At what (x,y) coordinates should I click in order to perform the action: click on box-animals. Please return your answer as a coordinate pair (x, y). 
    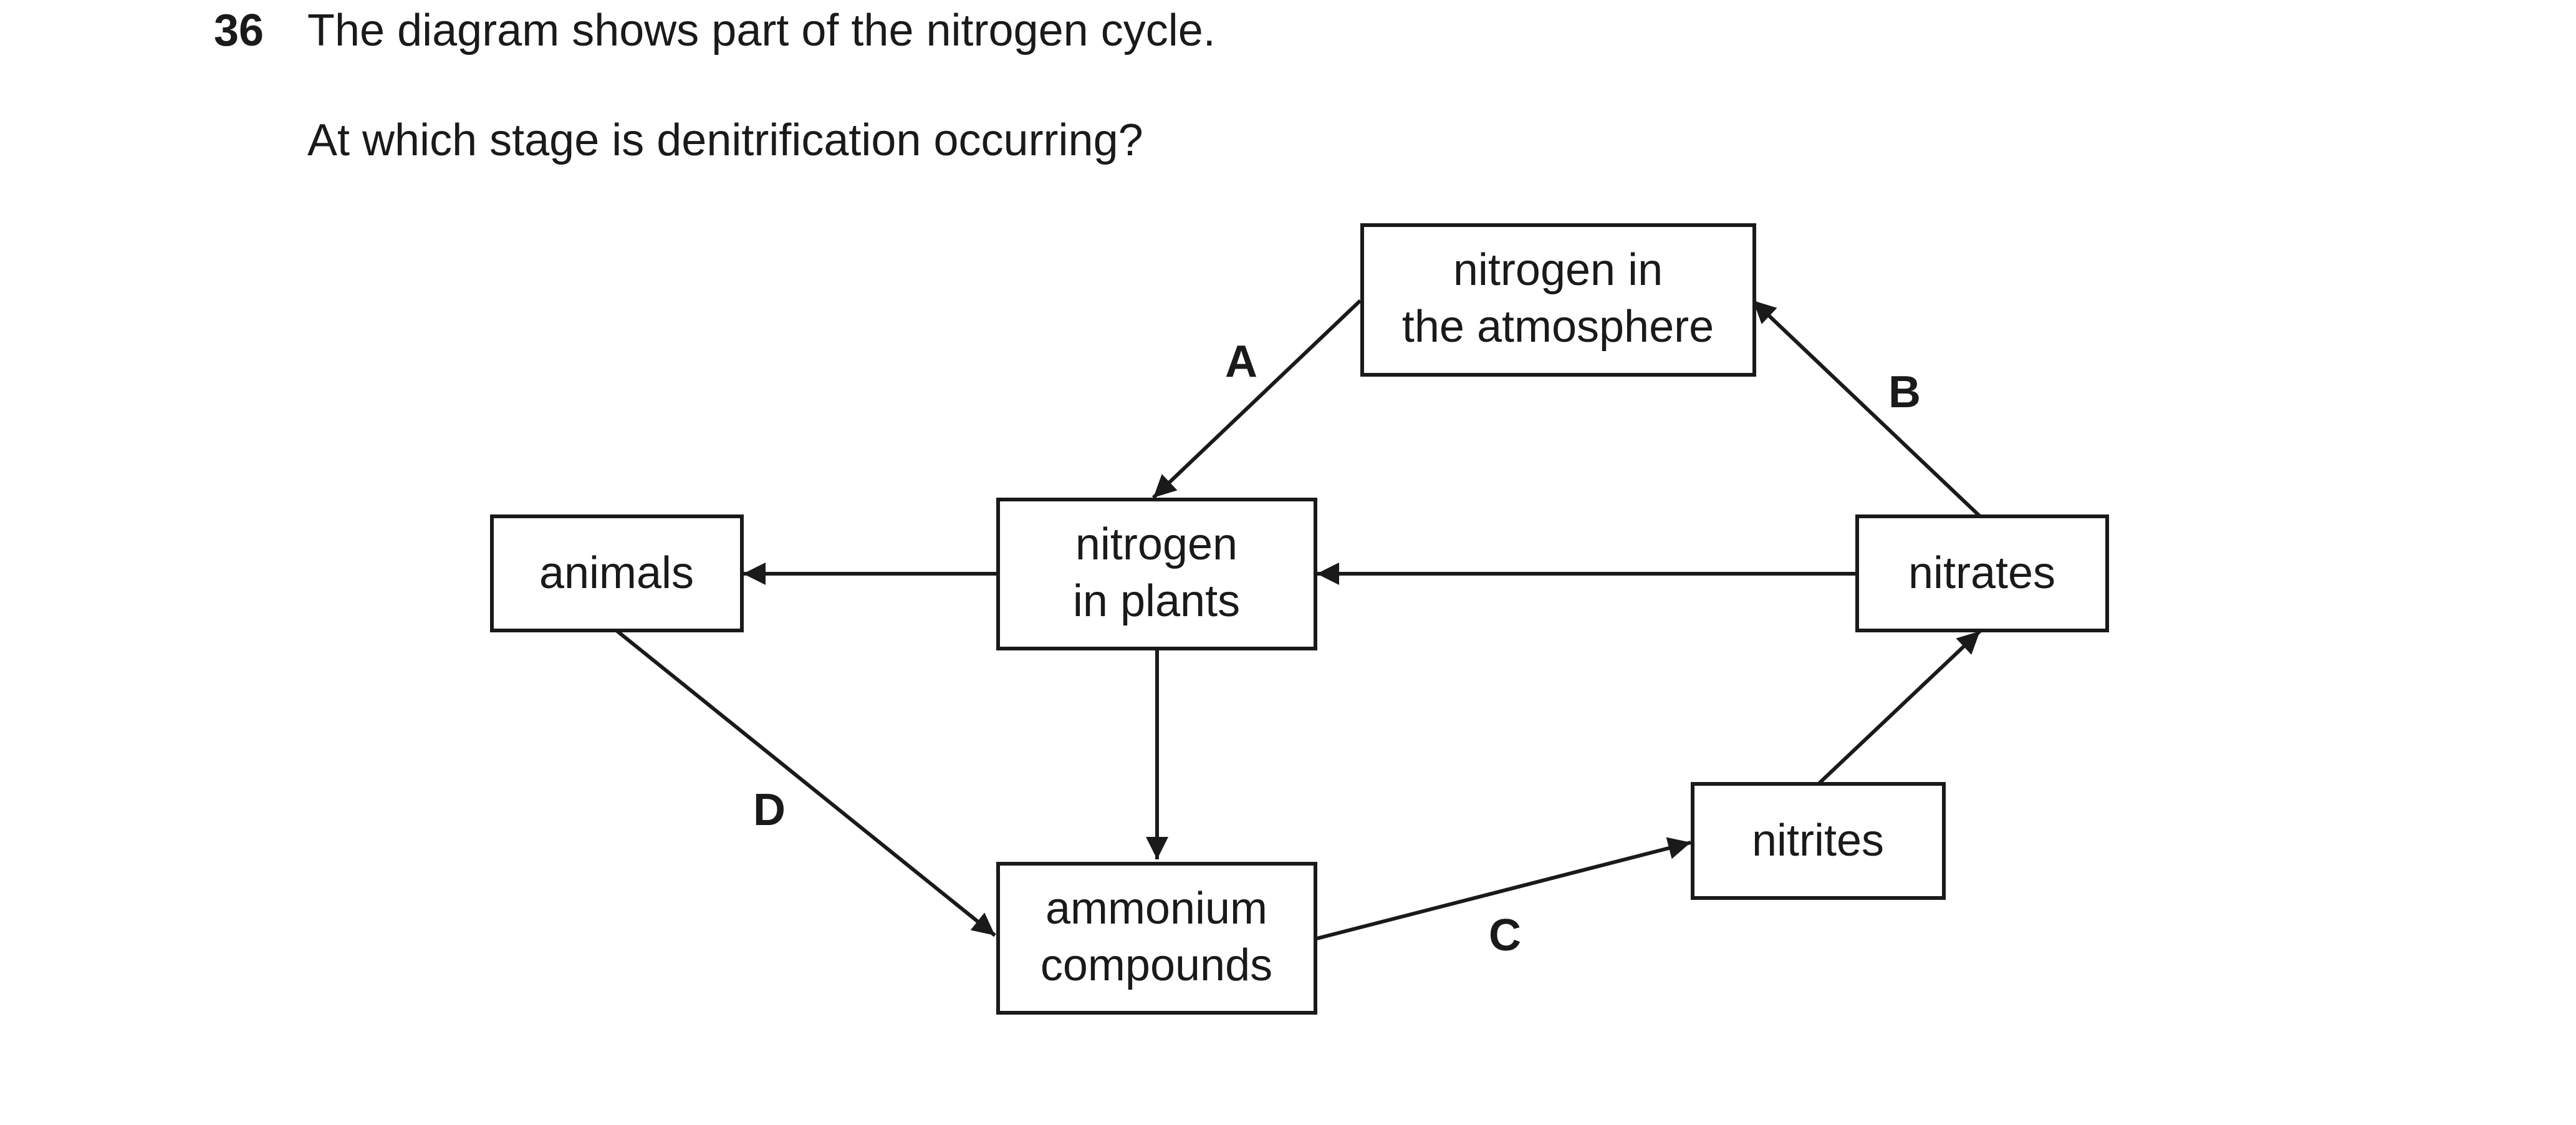
    Looking at the image, I should click on (617, 573).